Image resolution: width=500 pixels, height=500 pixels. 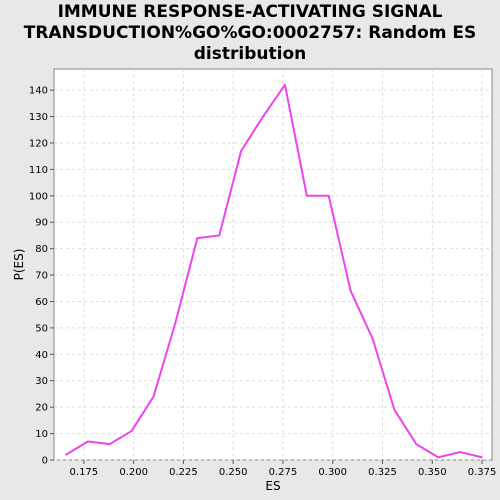 What do you see at coordinates (233, 472) in the screenshot?
I see `x-tick-label: 0.250` at bounding box center [233, 472].